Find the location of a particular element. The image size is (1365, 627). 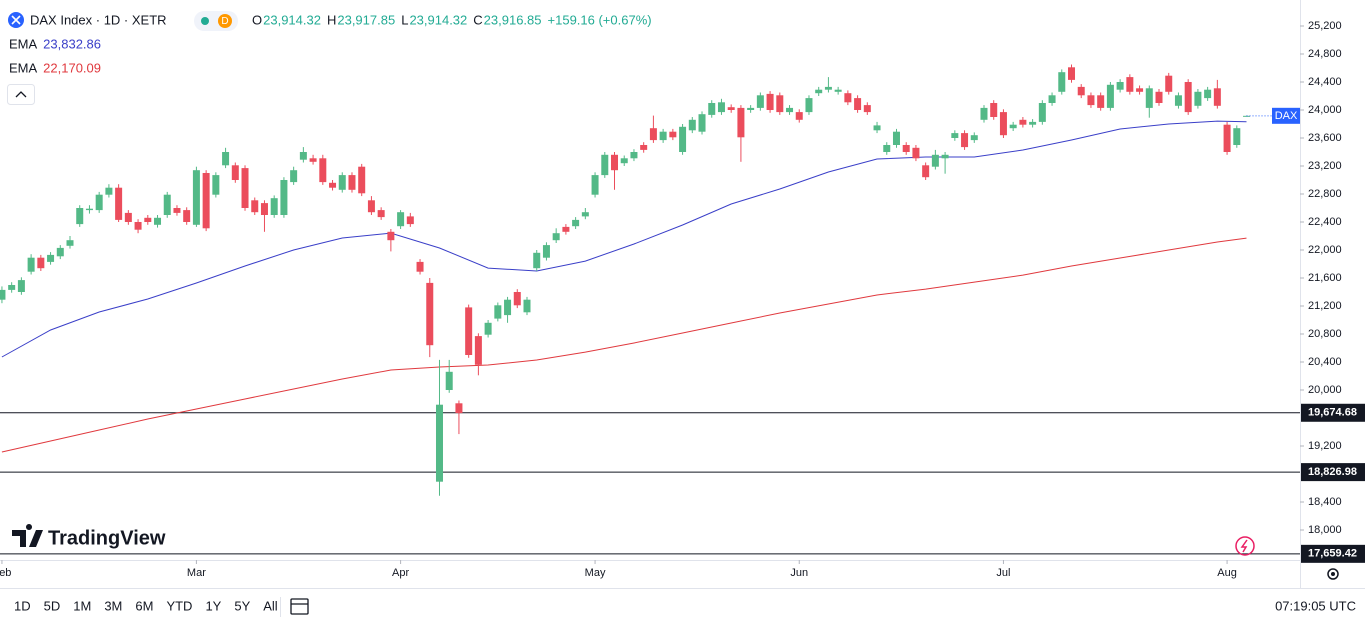

indicator-value: 22,170.09 is located at coordinates (72, 67).